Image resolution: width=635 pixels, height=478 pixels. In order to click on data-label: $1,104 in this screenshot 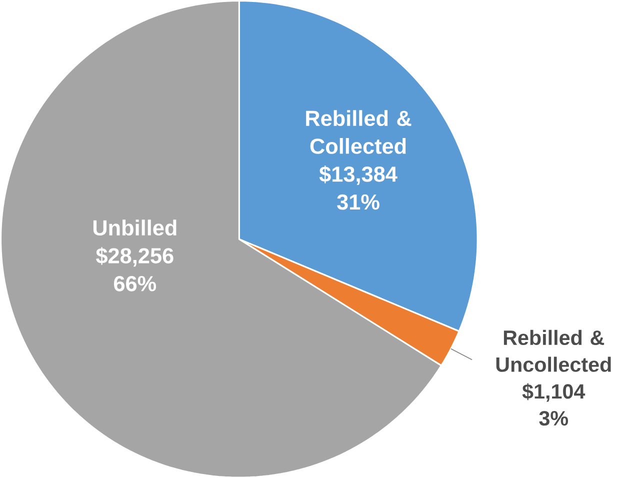, I will do `click(554, 392)`.